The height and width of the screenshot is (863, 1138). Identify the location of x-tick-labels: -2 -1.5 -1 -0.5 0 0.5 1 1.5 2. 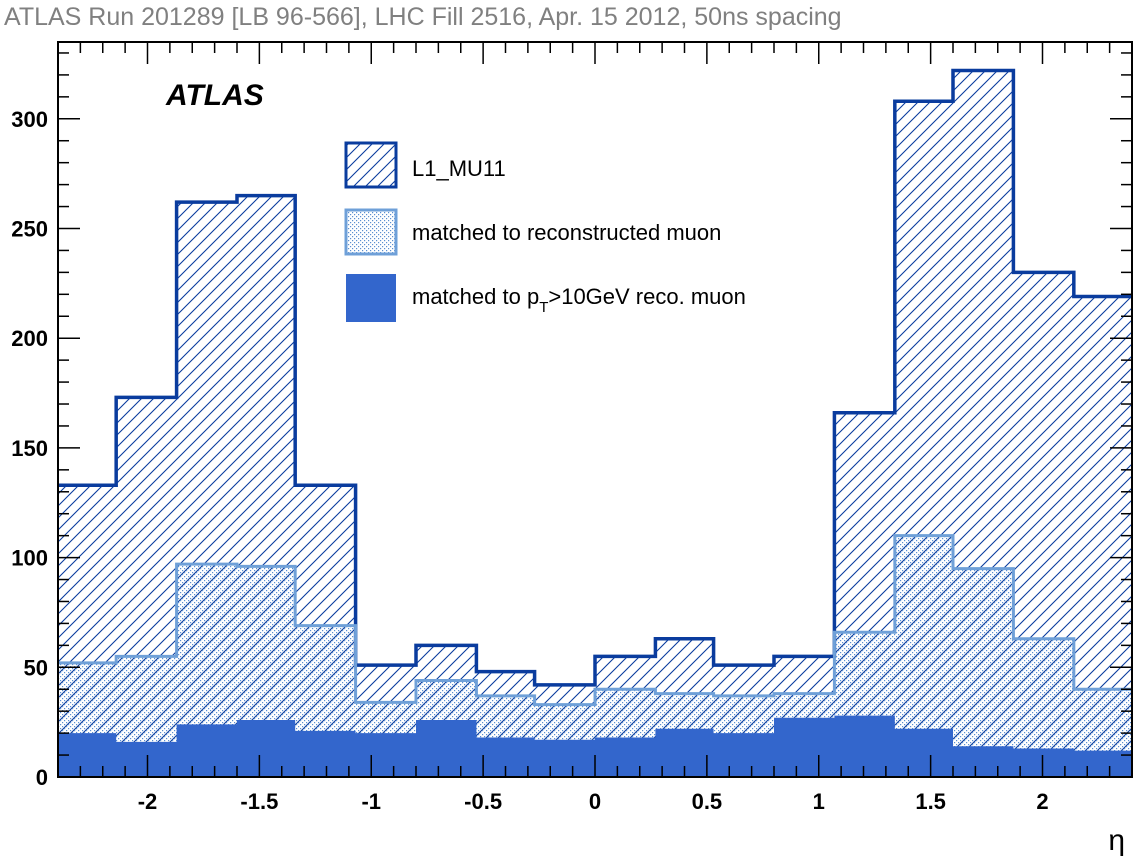
(593, 801).